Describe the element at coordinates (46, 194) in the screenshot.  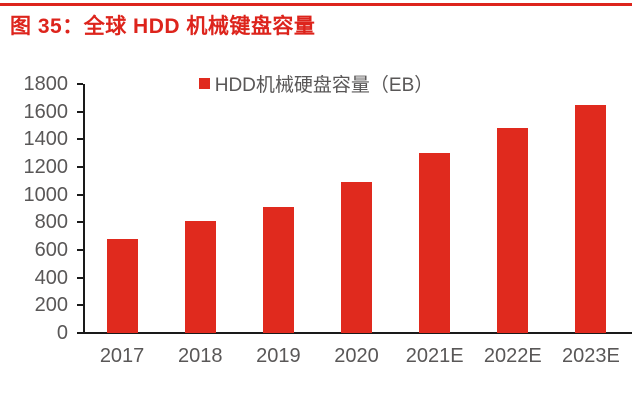
I see `y-tick-label: 1000` at that location.